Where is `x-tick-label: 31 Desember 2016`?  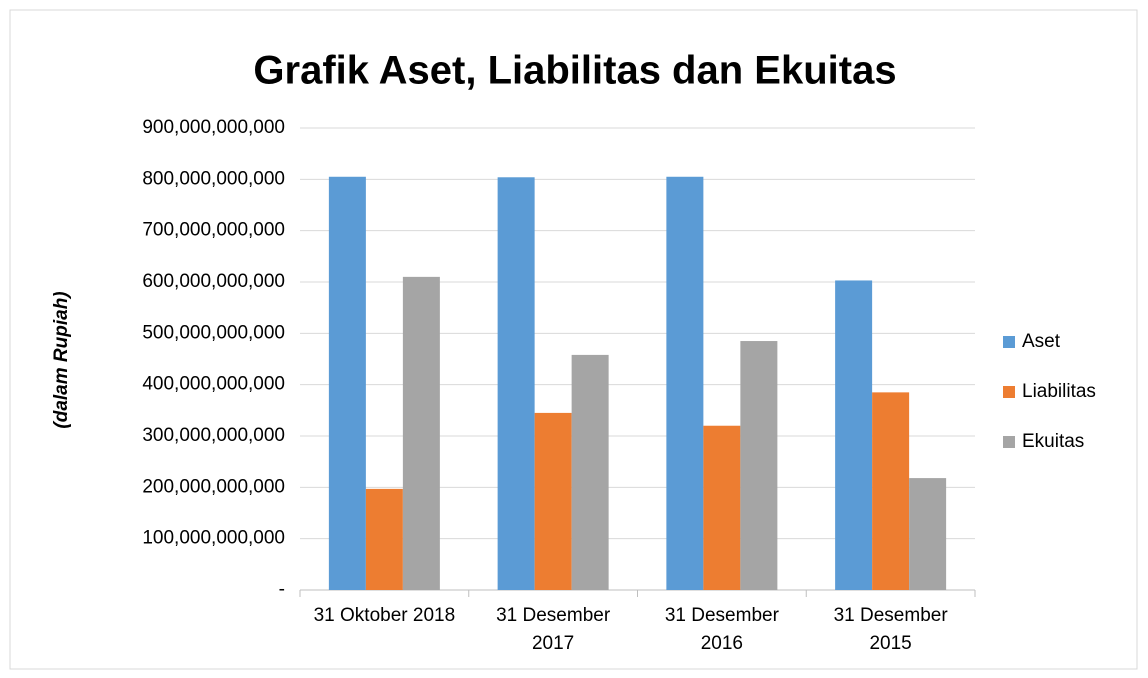
x-tick-label: 31 Desember 2016 is located at coordinates (721, 629).